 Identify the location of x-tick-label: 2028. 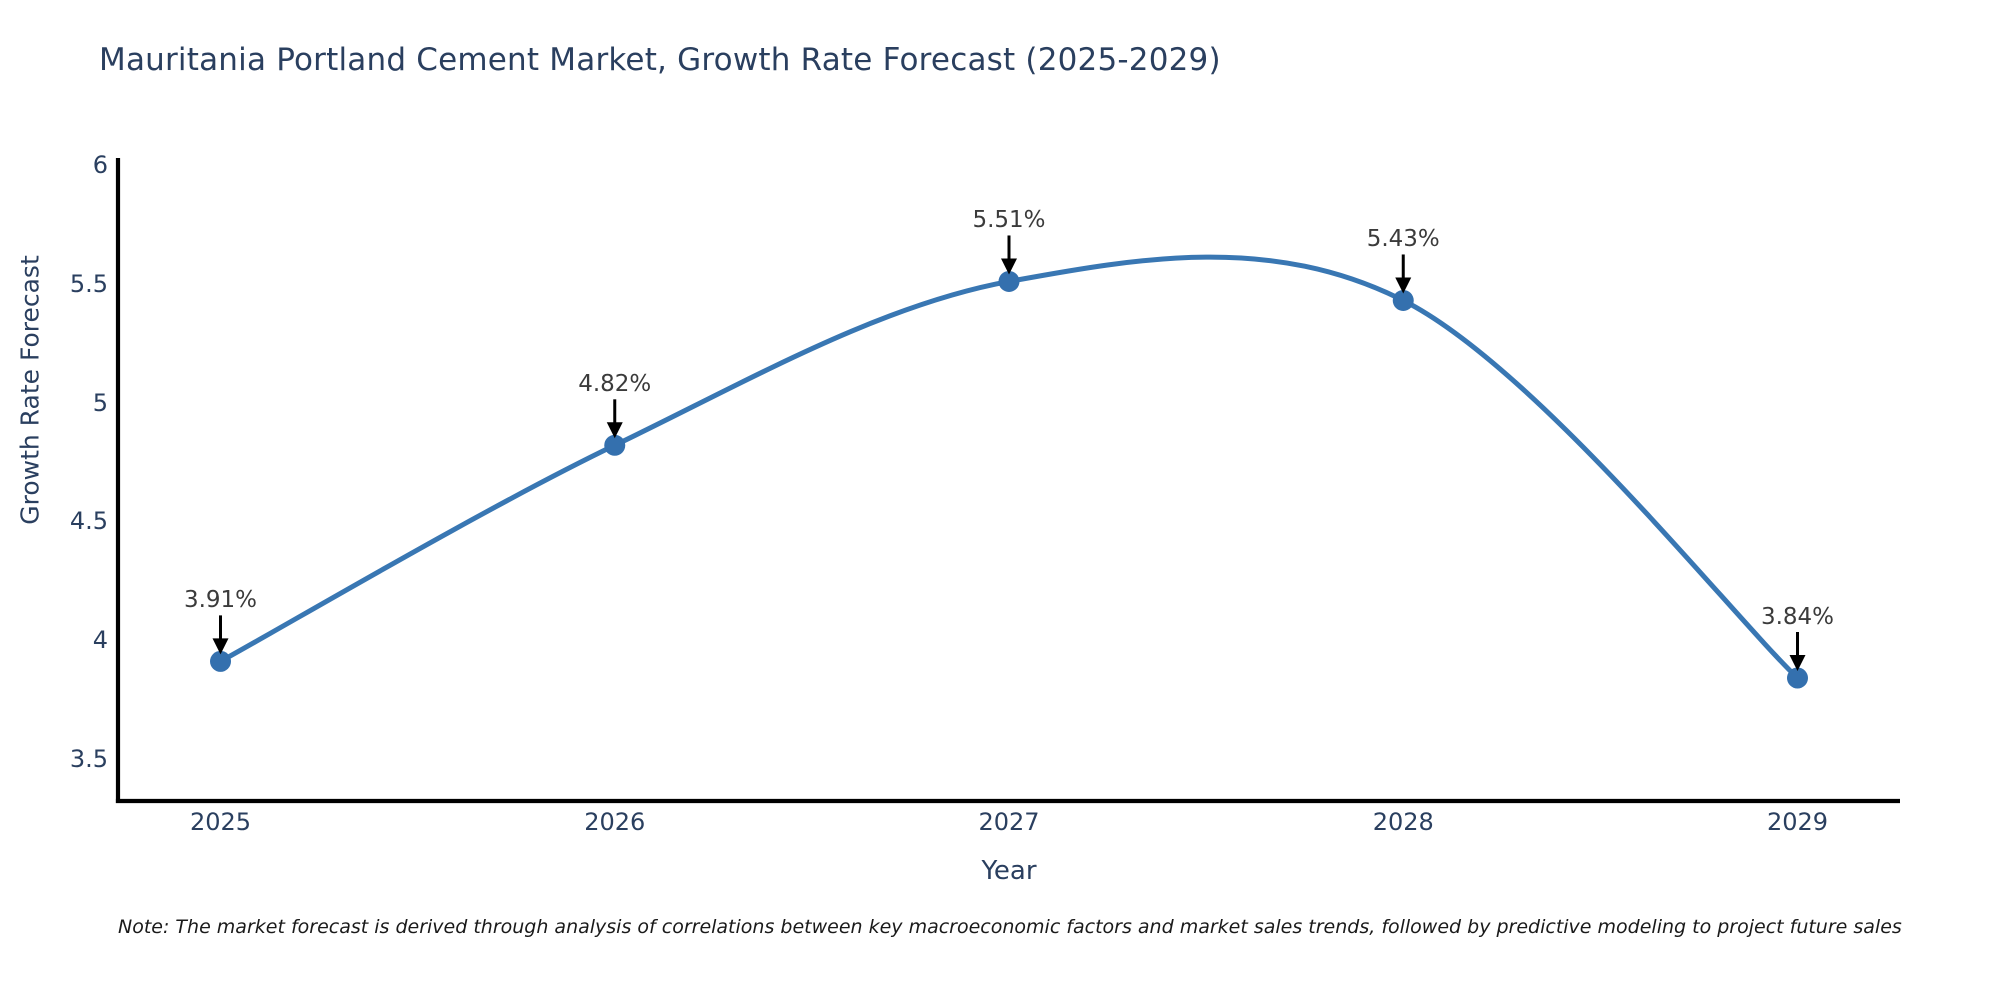
(1403, 822).